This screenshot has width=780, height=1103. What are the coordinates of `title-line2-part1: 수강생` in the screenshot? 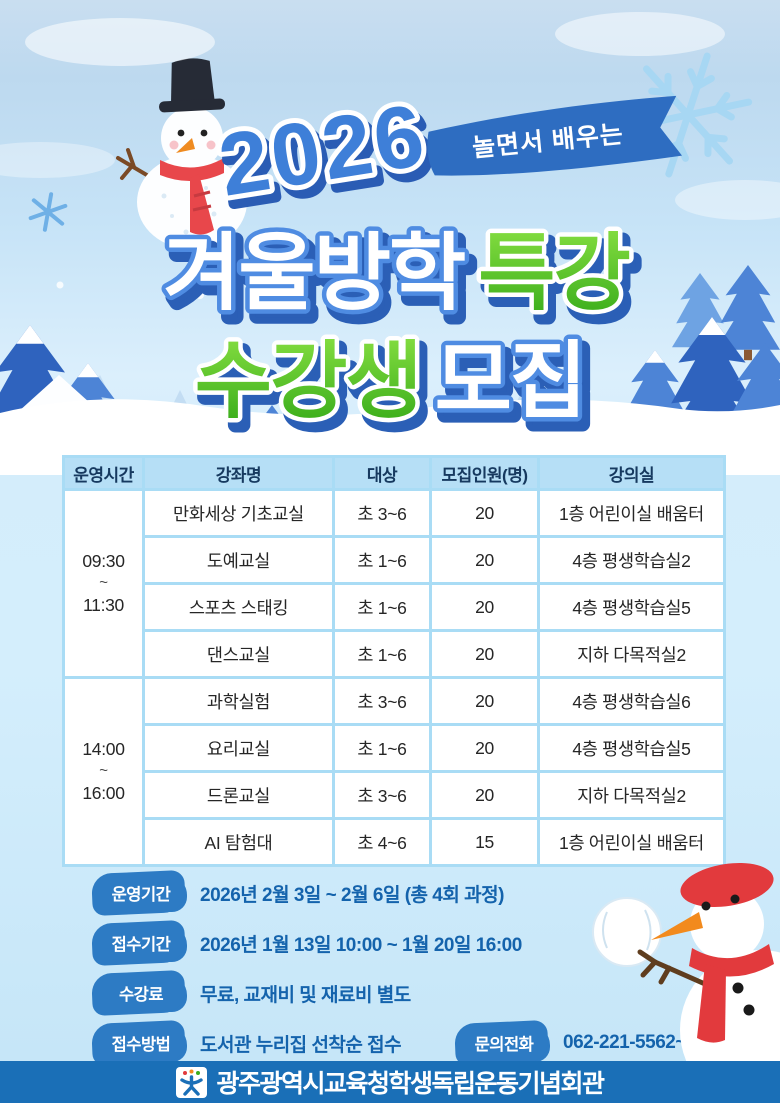 It's located at (308, 381).